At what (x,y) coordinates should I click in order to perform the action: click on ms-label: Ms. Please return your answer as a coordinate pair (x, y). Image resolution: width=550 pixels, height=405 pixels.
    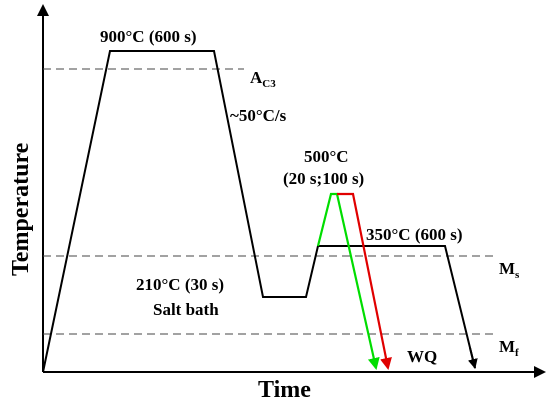
    Looking at the image, I should click on (509, 270).